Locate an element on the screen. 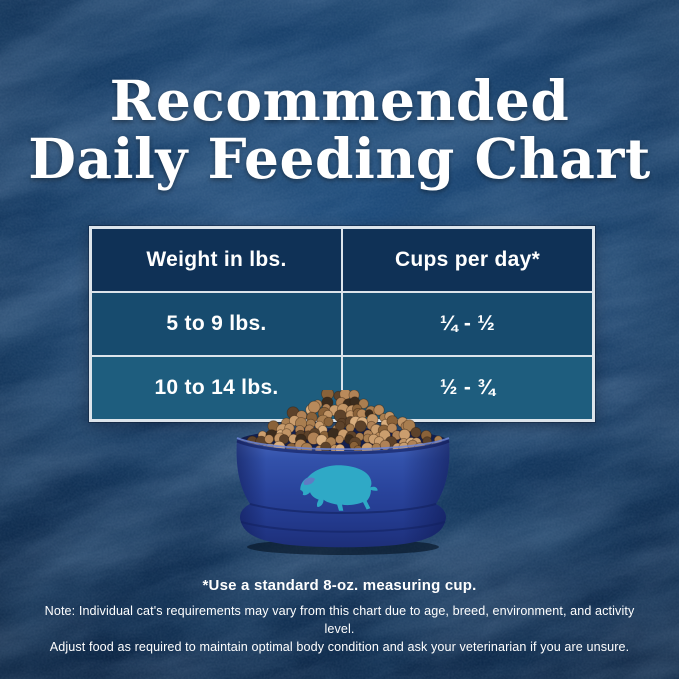 The width and height of the screenshot is (679, 679). page-title-line2: Daily Feeding Chart is located at coordinates (339, 159).